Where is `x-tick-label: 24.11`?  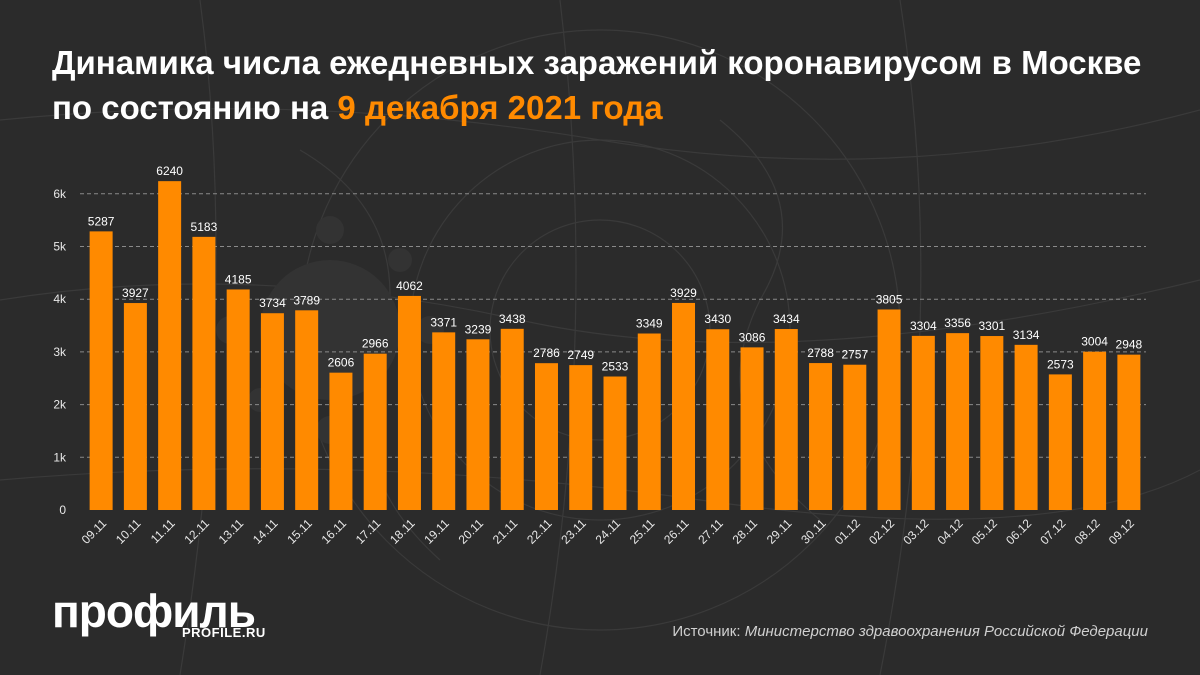 x-tick-label: 24.11 is located at coordinates (608, 531).